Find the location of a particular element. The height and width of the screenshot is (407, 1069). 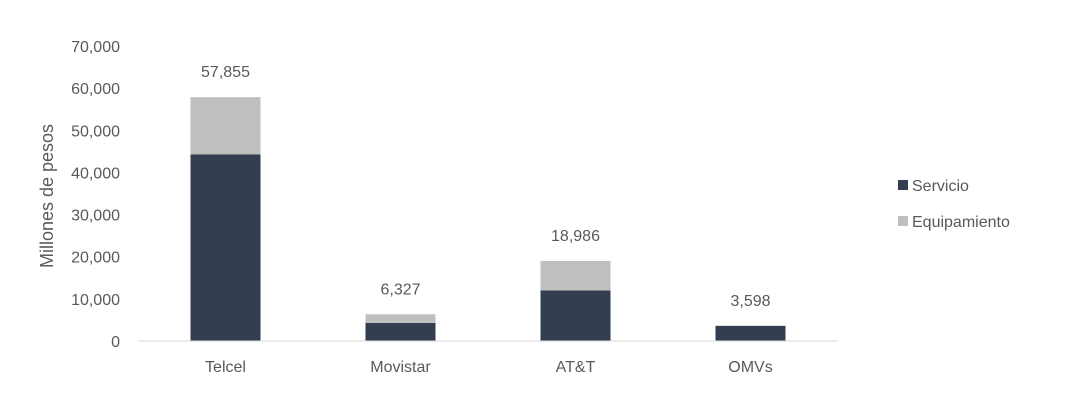

y-axis-label: Millones de pesos is located at coordinates (47, 196).